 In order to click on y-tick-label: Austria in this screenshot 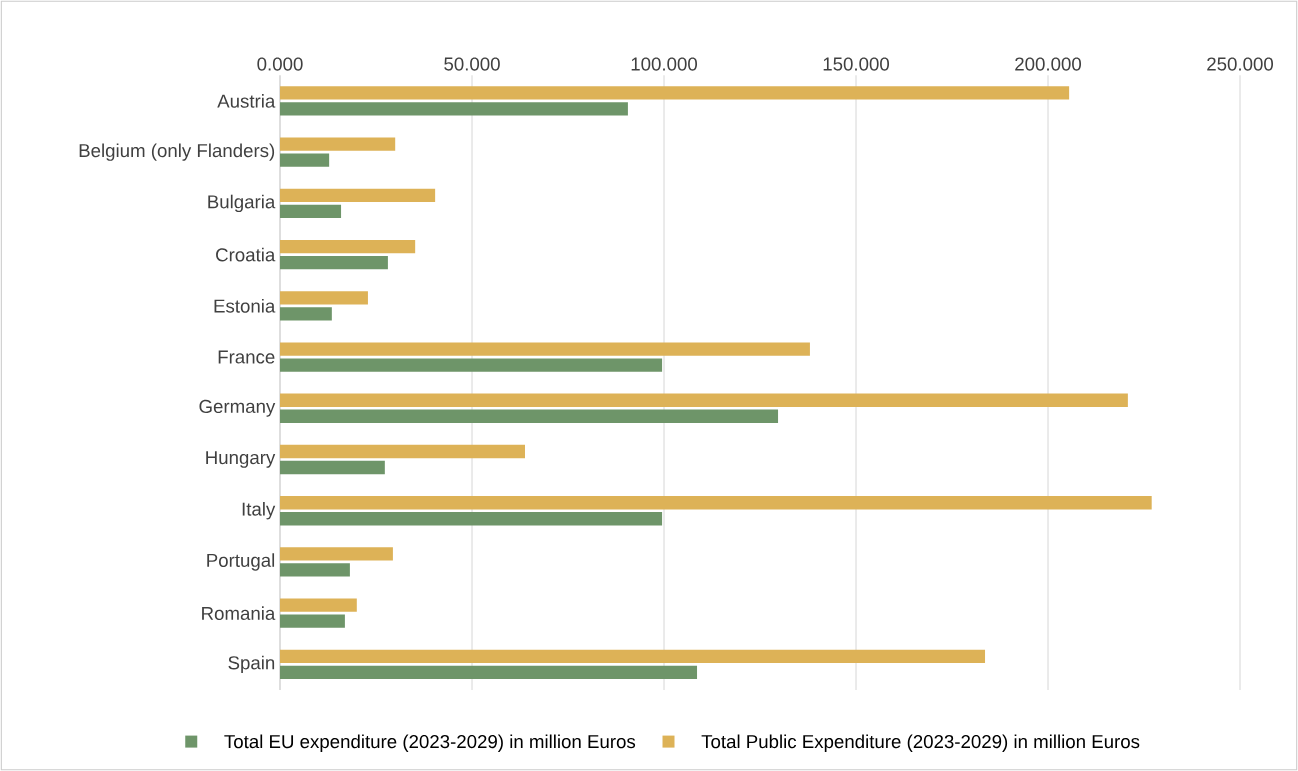, I will do `click(246, 101)`.